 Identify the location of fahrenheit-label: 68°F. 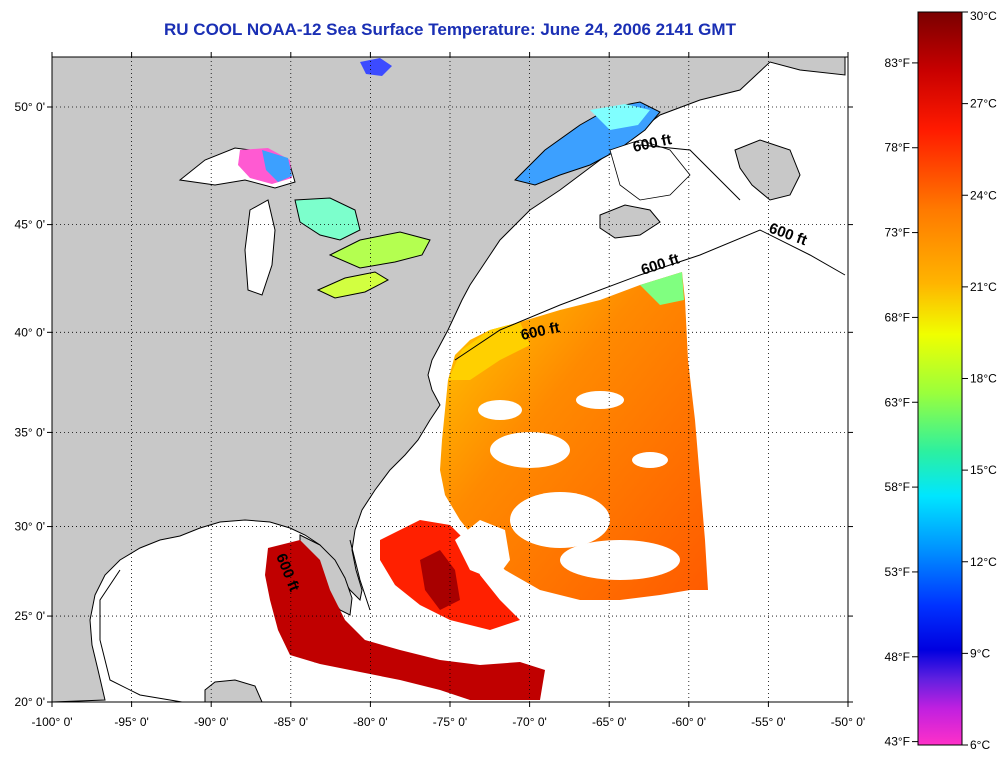
(897, 317).